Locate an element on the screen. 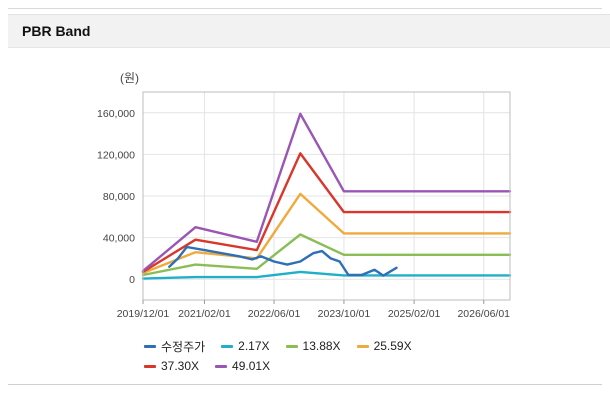  legend-item: 37.30X is located at coordinates (171, 366).